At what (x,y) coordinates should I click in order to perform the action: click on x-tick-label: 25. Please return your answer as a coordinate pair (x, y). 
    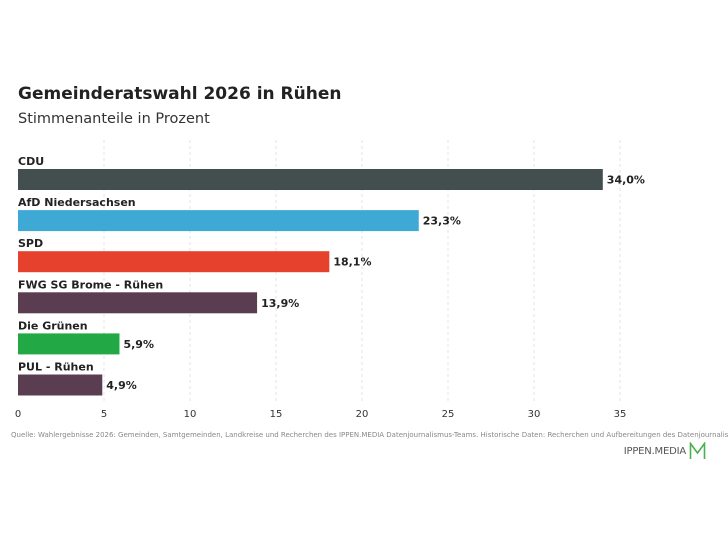
    Looking at the image, I should click on (448, 414).